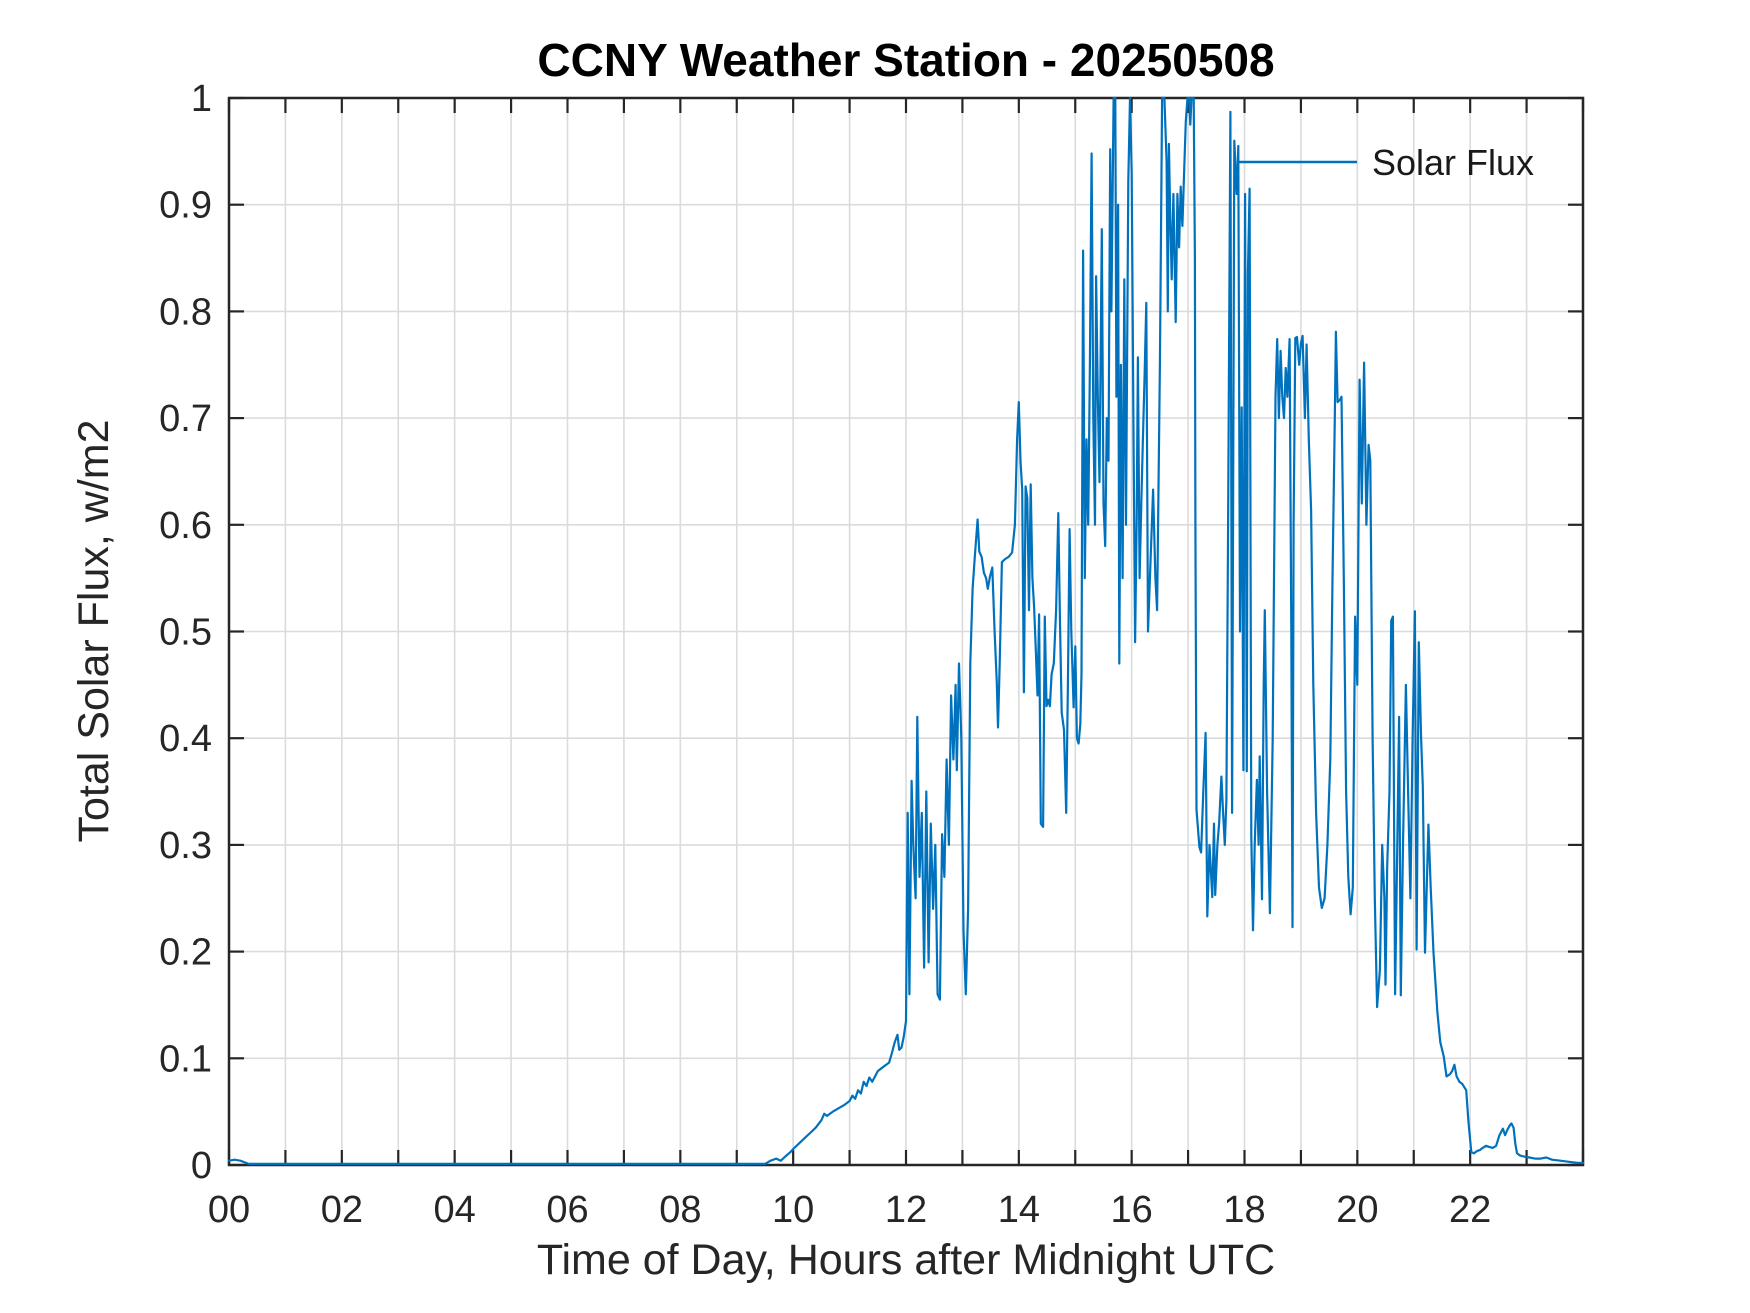 Image resolution: width=1750 pixels, height=1313 pixels. What do you see at coordinates (201, 1166) in the screenshot?
I see `y-tick-label: 0` at bounding box center [201, 1166].